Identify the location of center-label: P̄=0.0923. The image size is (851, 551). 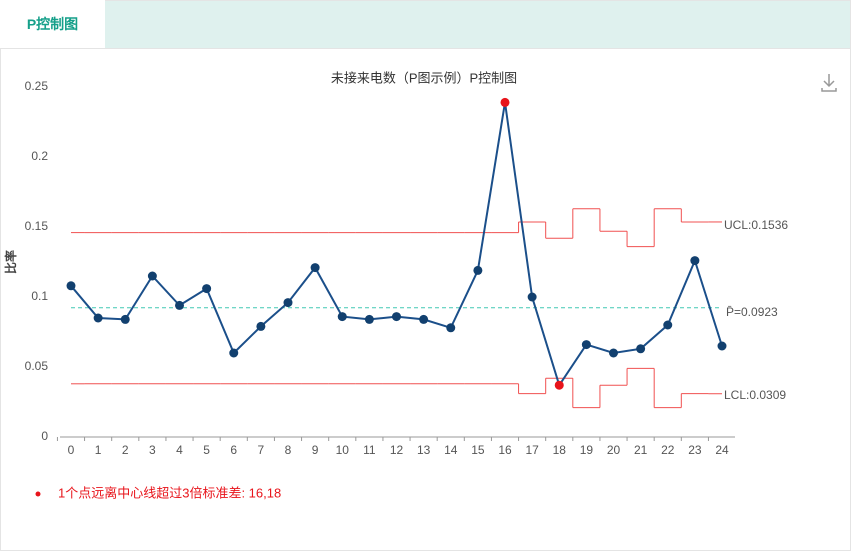
(752, 312).